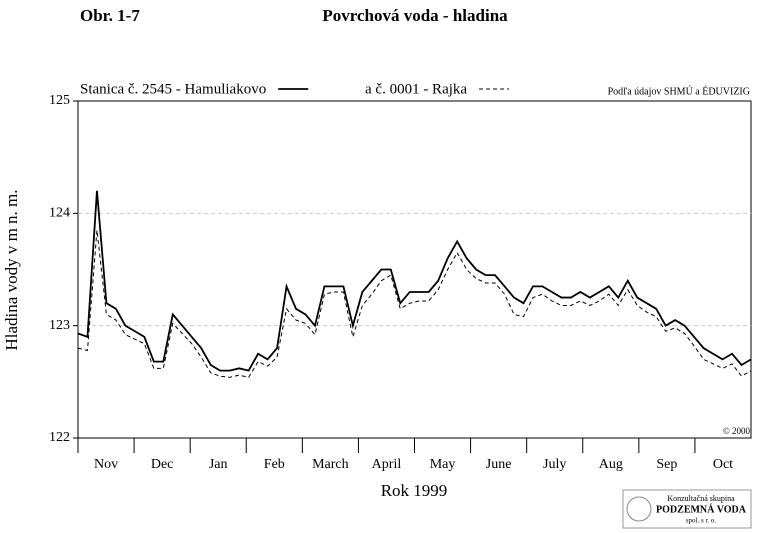 Image resolution: width=759 pixels, height=533 pixels. What do you see at coordinates (416, 89) in the screenshot?
I see `legend-label: a č. 0001 - Rajka` at bounding box center [416, 89].